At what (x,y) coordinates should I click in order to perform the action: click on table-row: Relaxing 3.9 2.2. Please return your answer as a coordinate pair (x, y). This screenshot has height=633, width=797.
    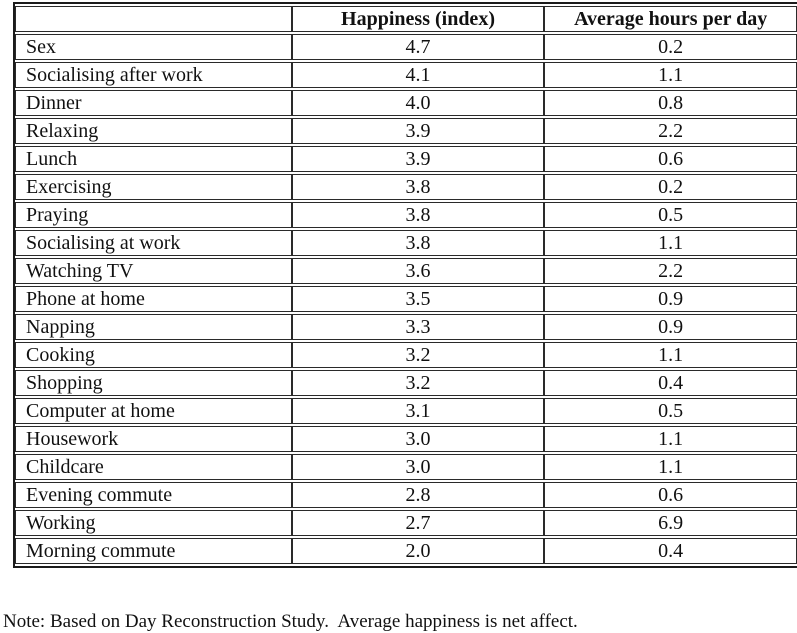
    Looking at the image, I should click on (406, 131).